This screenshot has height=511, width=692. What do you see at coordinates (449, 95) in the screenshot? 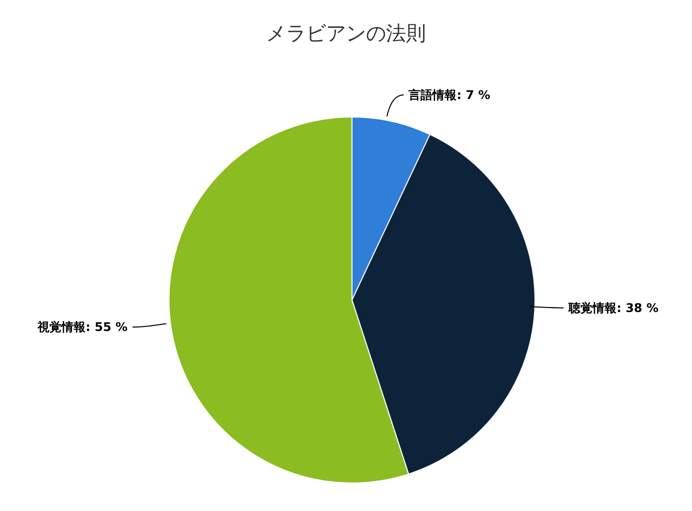
I see `slice-label: 言語情報: 7 %` at bounding box center [449, 95].